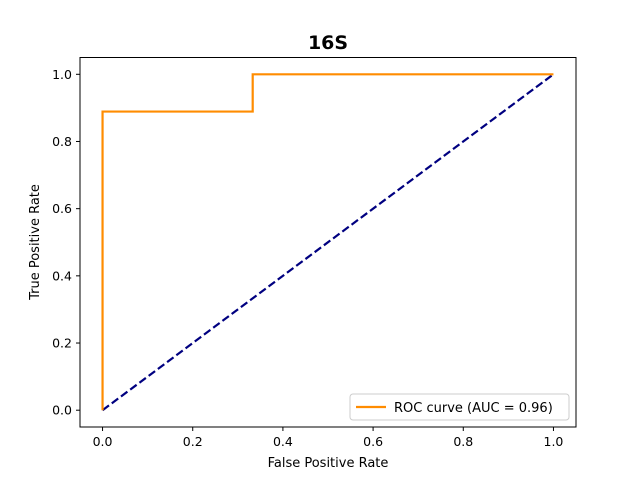 The image size is (640, 480). I want to click on y-tick-label: 0.0, so click(62, 410).